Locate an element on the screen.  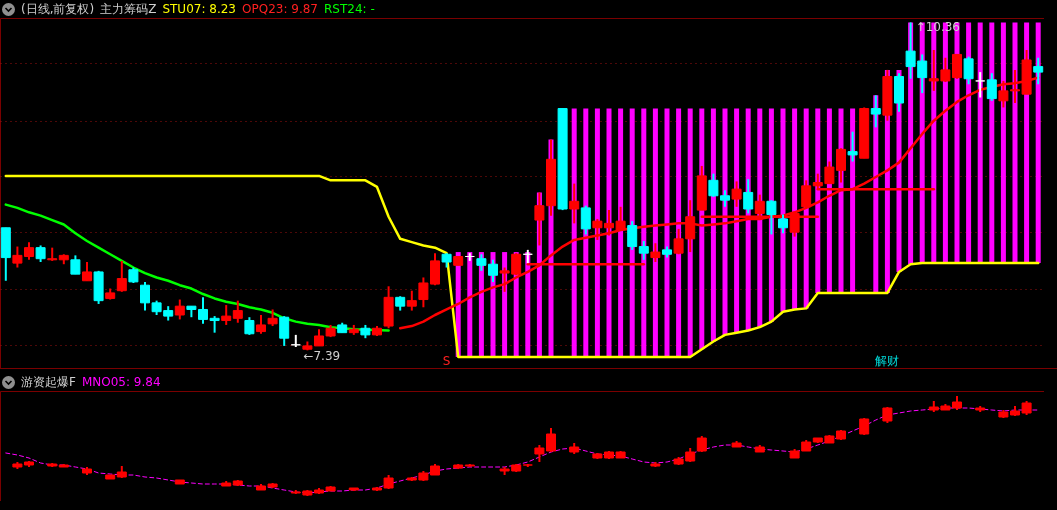
text: MNO05: 9.84 is located at coordinates (121, 382).